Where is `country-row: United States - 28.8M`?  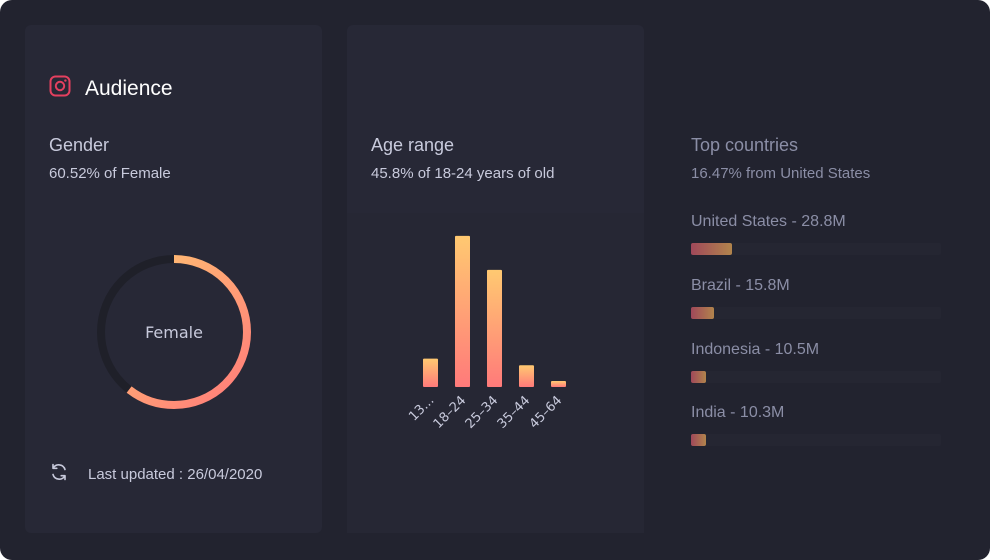 country-row: United States - 28.8M is located at coordinates (816, 234).